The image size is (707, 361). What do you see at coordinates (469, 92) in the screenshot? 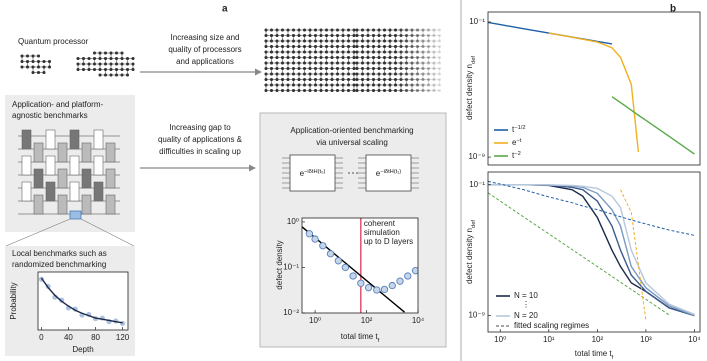
I see `y-axis-label-base: defect density n` at bounding box center [469, 92].